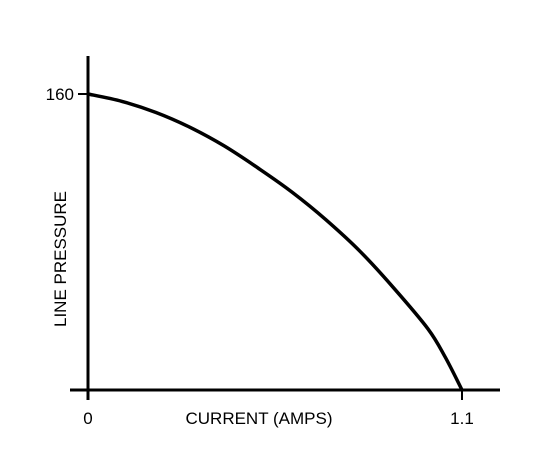 Image resolution: width=560 pixels, height=476 pixels. I want to click on y-axis-title: LINE PRESSURE, so click(60, 259).